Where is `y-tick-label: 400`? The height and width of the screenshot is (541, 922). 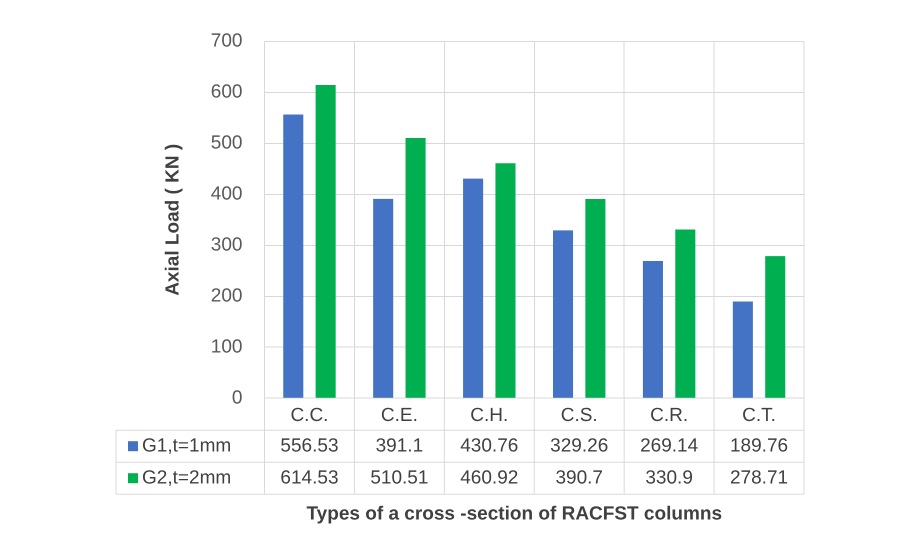
y-tick-label: 400 is located at coordinates (226, 194).